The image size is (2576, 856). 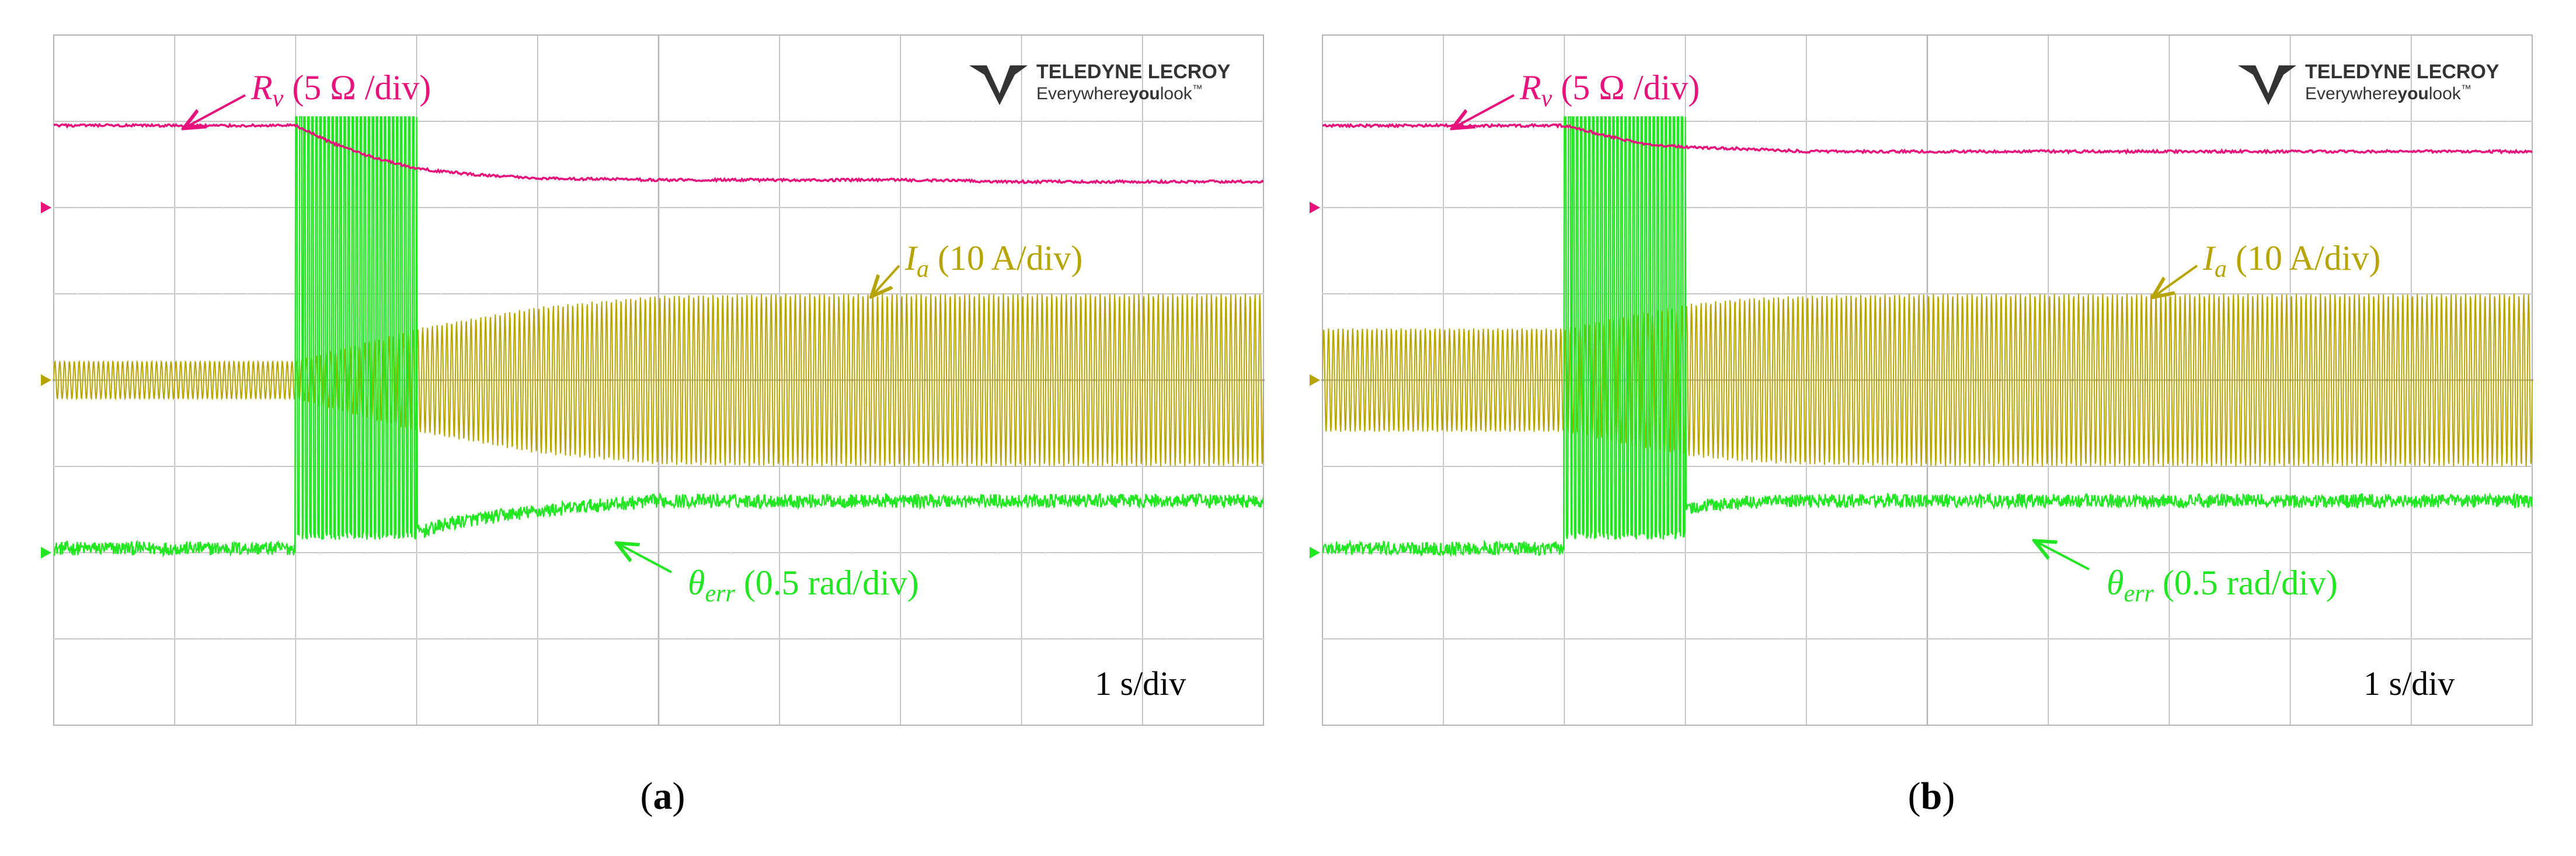 What do you see at coordinates (340, 90) in the screenshot?
I see `rv-label-a: Rv (5 Ω /div)` at bounding box center [340, 90].